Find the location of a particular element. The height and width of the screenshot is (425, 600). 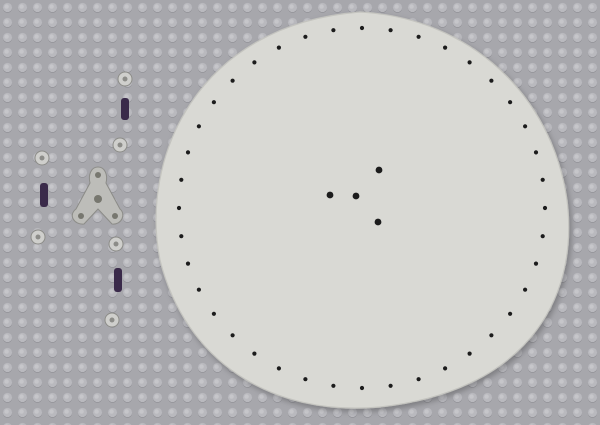

center-holes is located at coordinates (354, 196).